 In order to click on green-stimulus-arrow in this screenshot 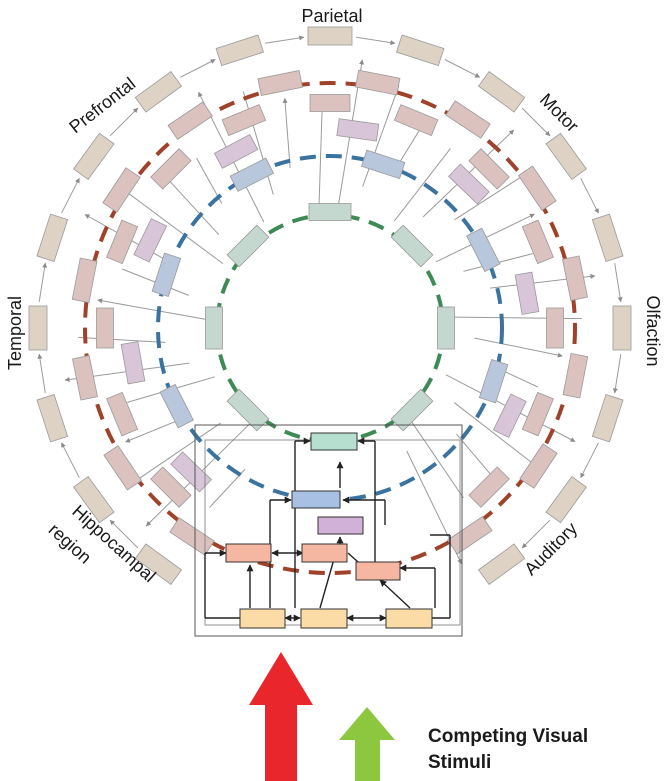, I will do `click(367, 744)`.